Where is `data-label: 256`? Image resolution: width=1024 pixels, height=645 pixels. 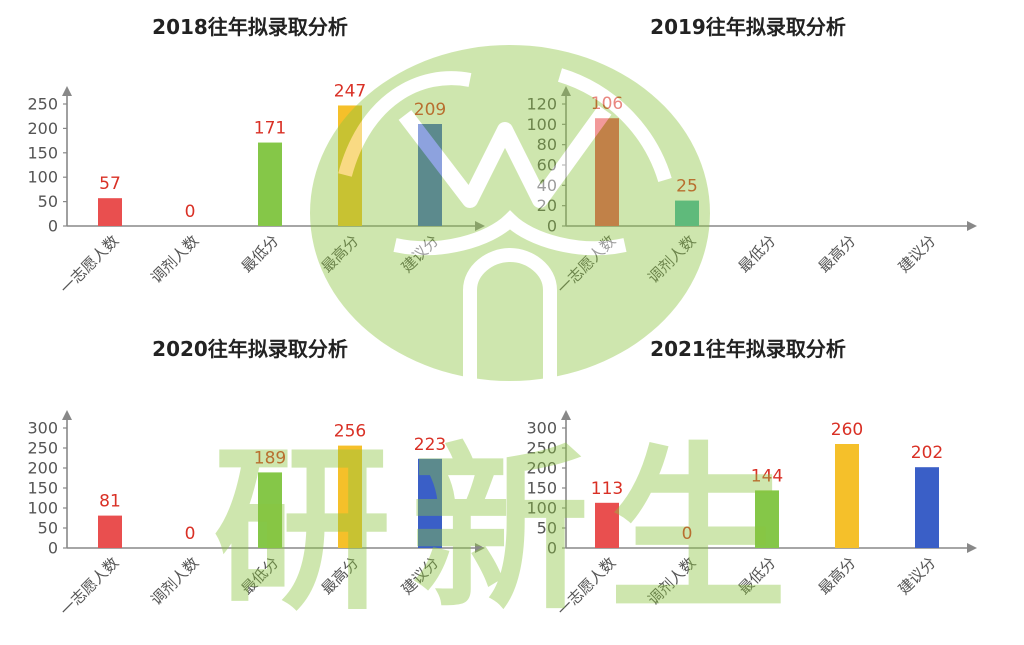
data-label: 256 is located at coordinates (350, 432).